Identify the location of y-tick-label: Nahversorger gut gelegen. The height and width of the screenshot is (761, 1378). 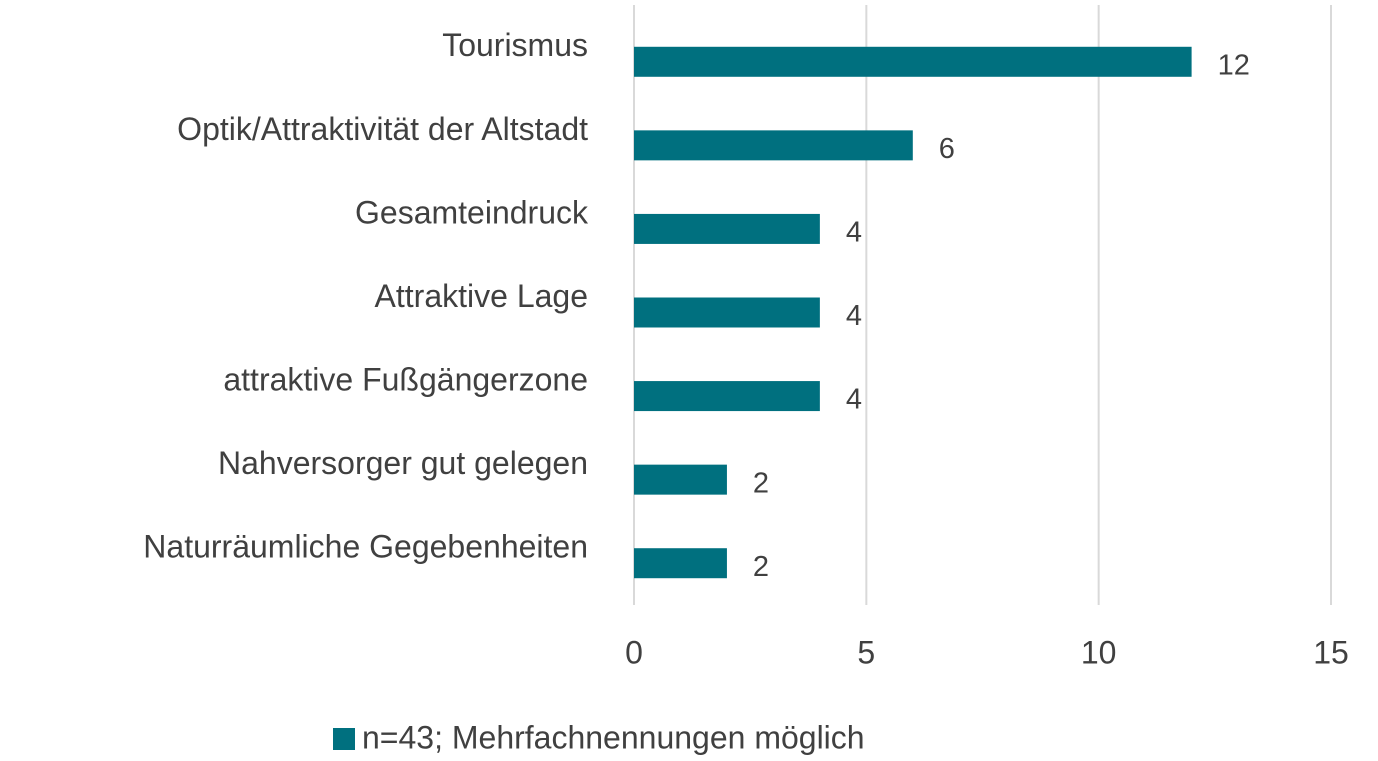
(403, 463).